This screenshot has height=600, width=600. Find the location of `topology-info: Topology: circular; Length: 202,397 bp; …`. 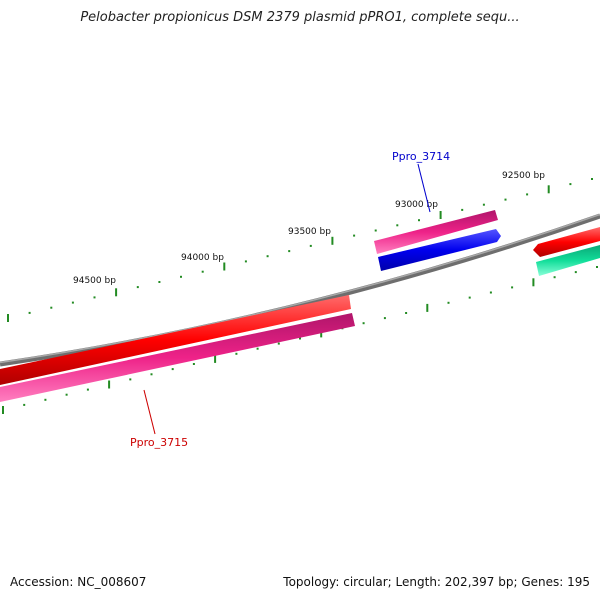

topology-info: Topology: circular; Length: 202,397 bp; … is located at coordinates (436, 582).